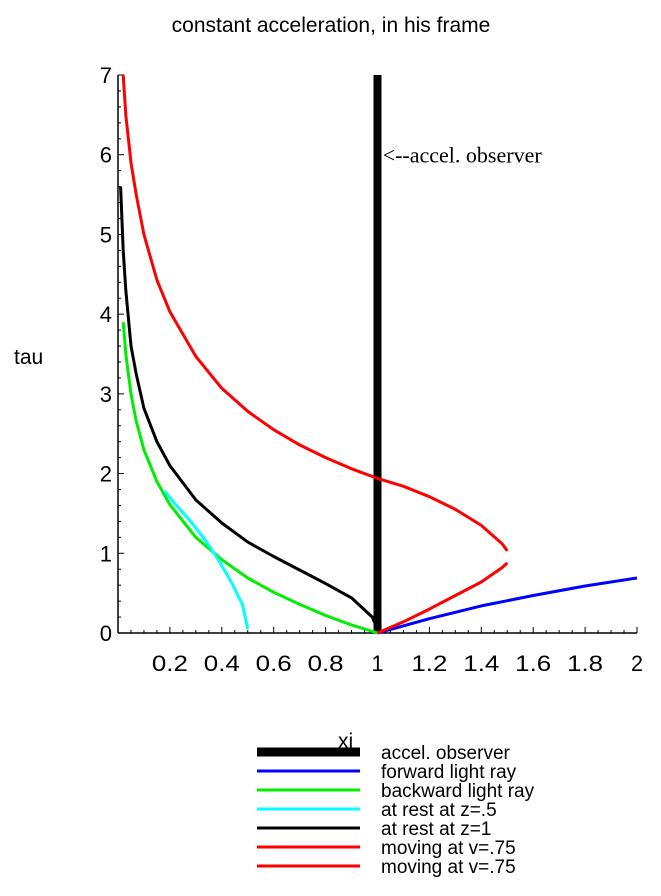  Describe the element at coordinates (436, 829) in the screenshot. I see `legend-label: at rest at z=1` at that location.